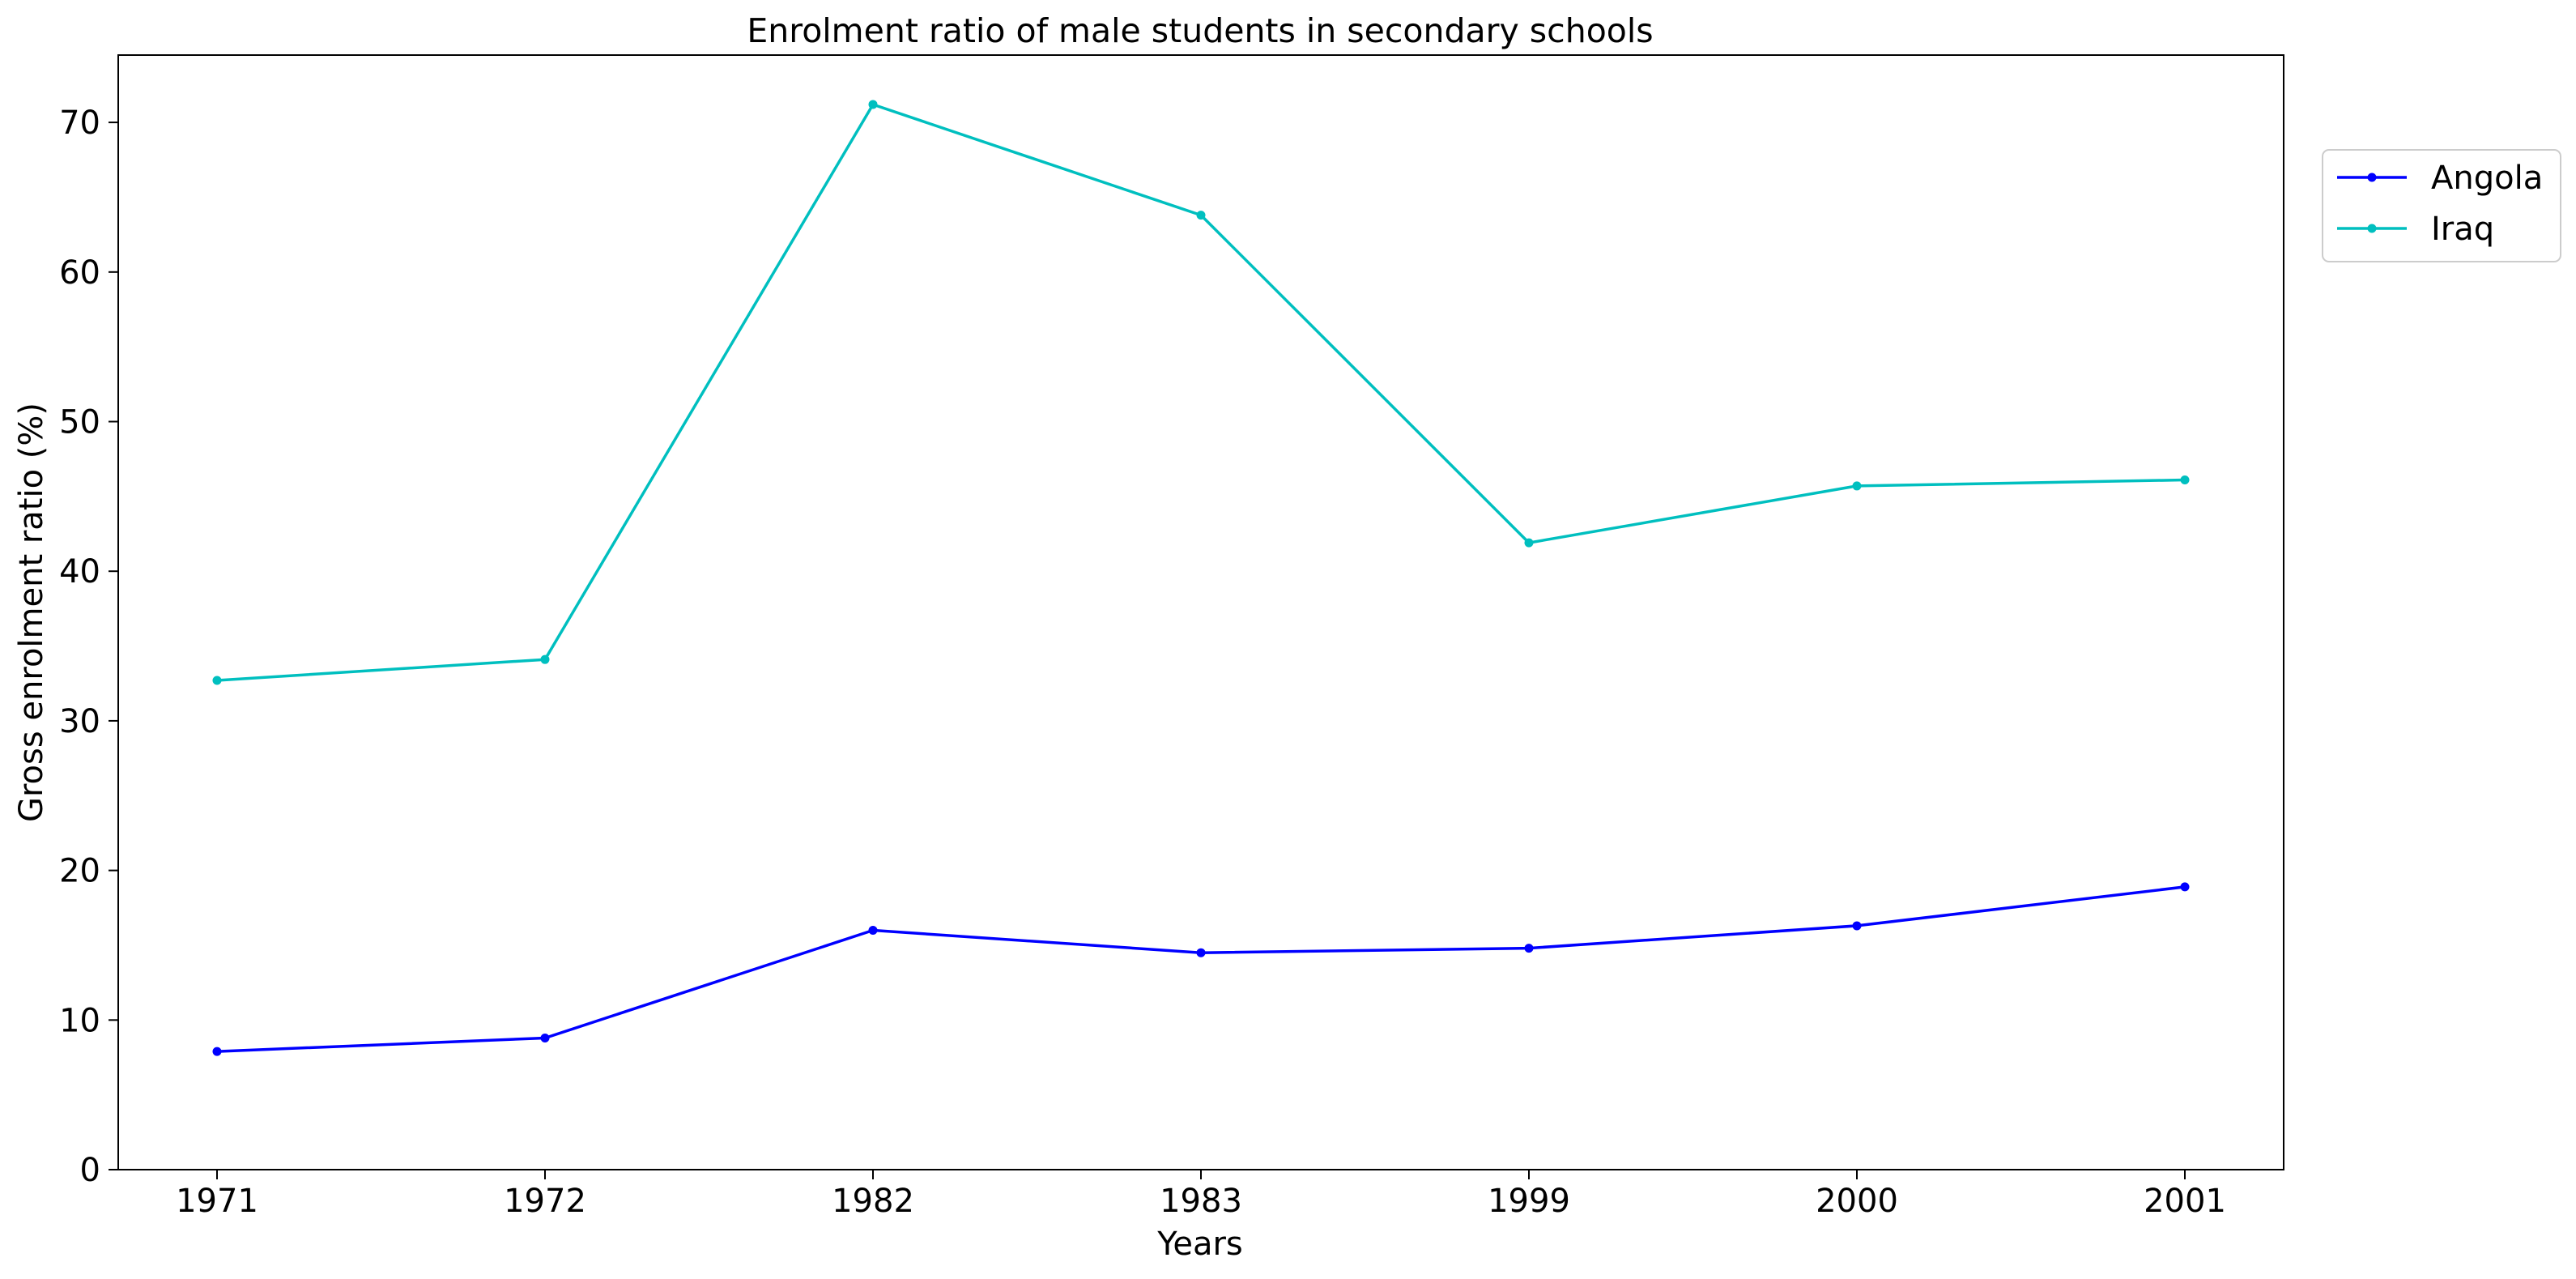  I want to click on x-tick-label: 2000, so click(1857, 1201).